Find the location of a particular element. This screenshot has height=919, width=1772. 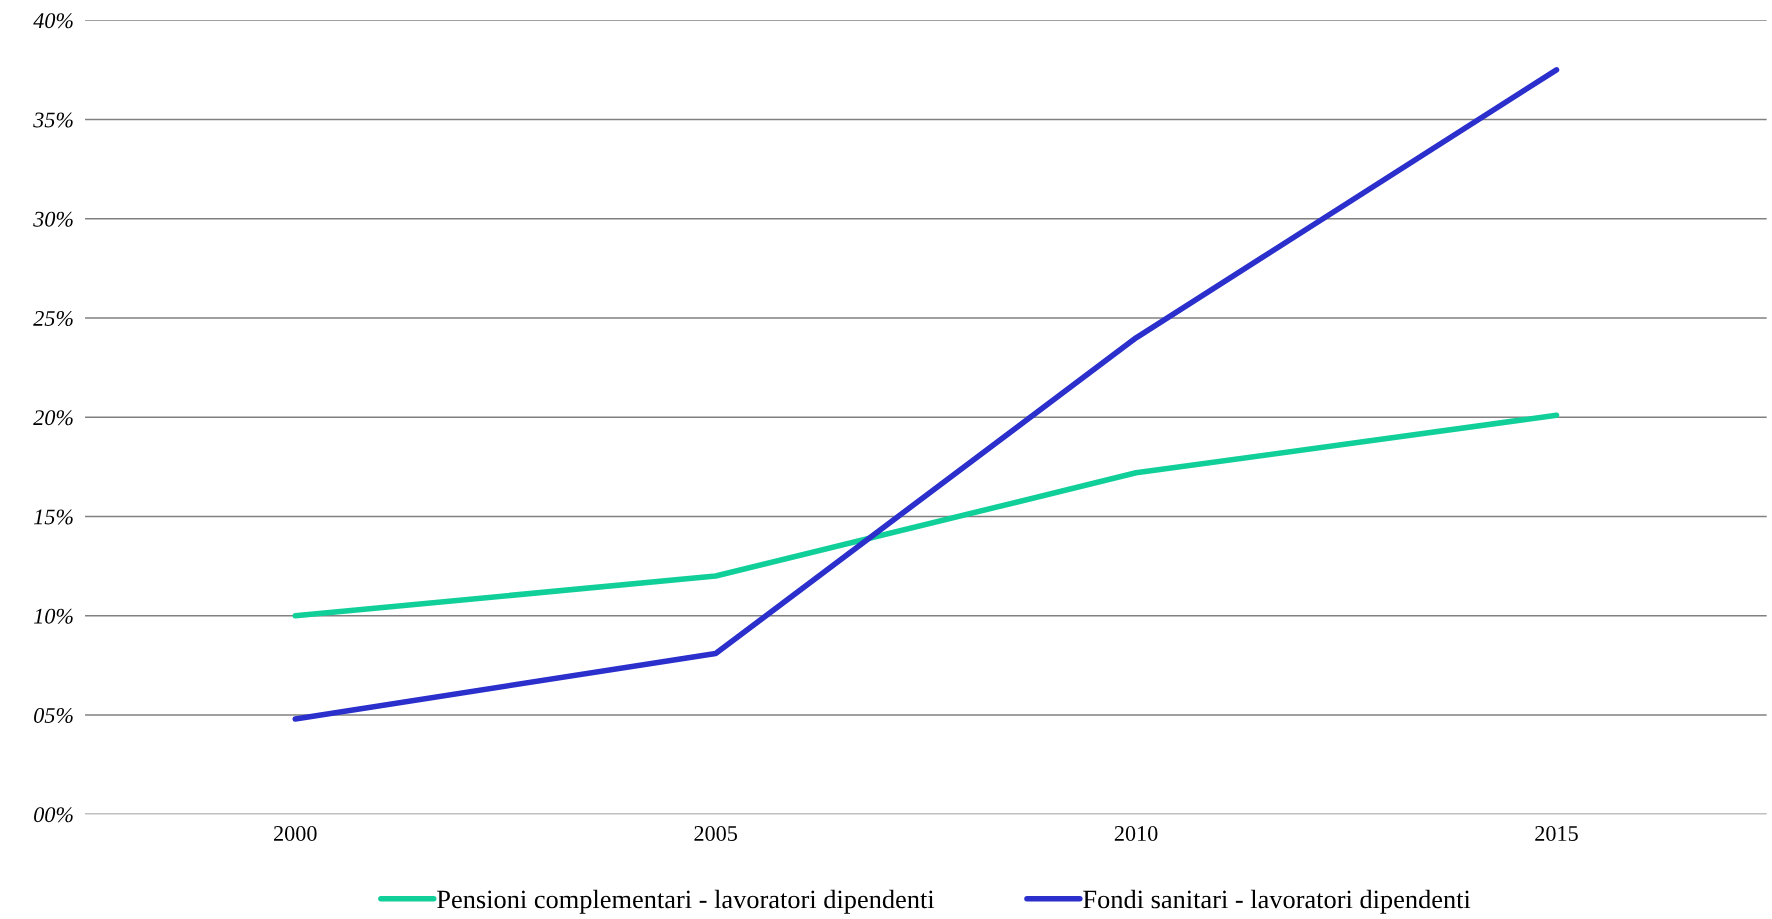

legend-label: Pensioni complementari - lavoratori dipendenti is located at coordinates (686, 901).